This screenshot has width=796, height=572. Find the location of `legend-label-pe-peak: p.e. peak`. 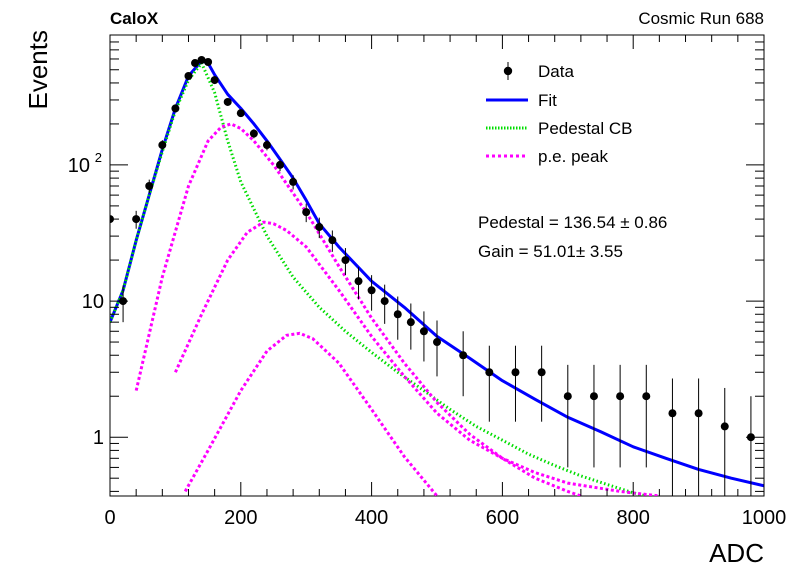

legend-label-pe-peak: p.e. peak is located at coordinates (573, 156).